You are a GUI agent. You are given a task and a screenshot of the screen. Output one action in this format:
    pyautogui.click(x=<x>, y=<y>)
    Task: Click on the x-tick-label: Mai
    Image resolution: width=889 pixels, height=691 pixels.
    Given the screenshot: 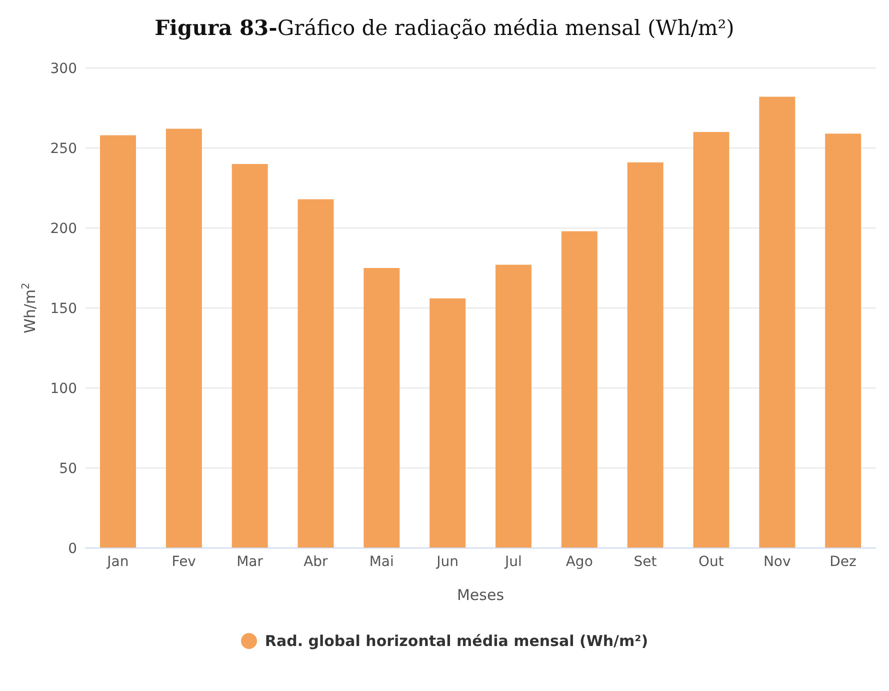 What is the action you would take?
    pyautogui.click(x=381, y=562)
    